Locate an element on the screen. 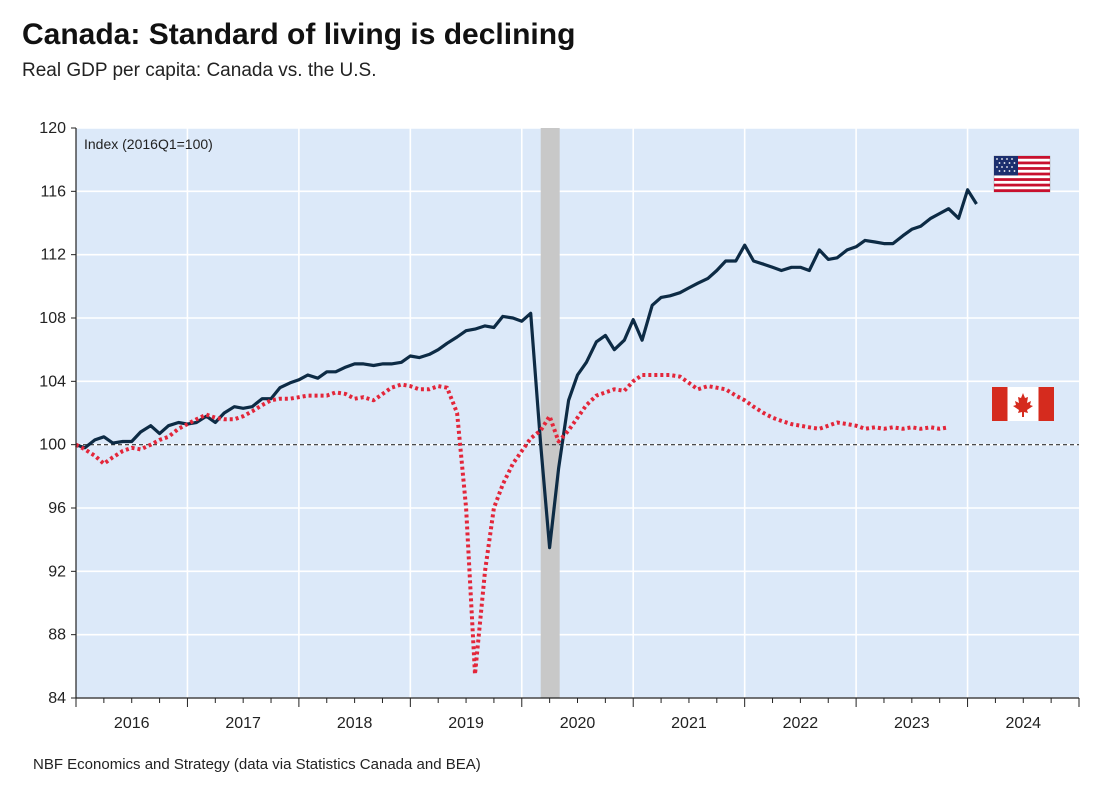 The image size is (1101, 800). y-tick-label: 100 is located at coordinates (52, 445).